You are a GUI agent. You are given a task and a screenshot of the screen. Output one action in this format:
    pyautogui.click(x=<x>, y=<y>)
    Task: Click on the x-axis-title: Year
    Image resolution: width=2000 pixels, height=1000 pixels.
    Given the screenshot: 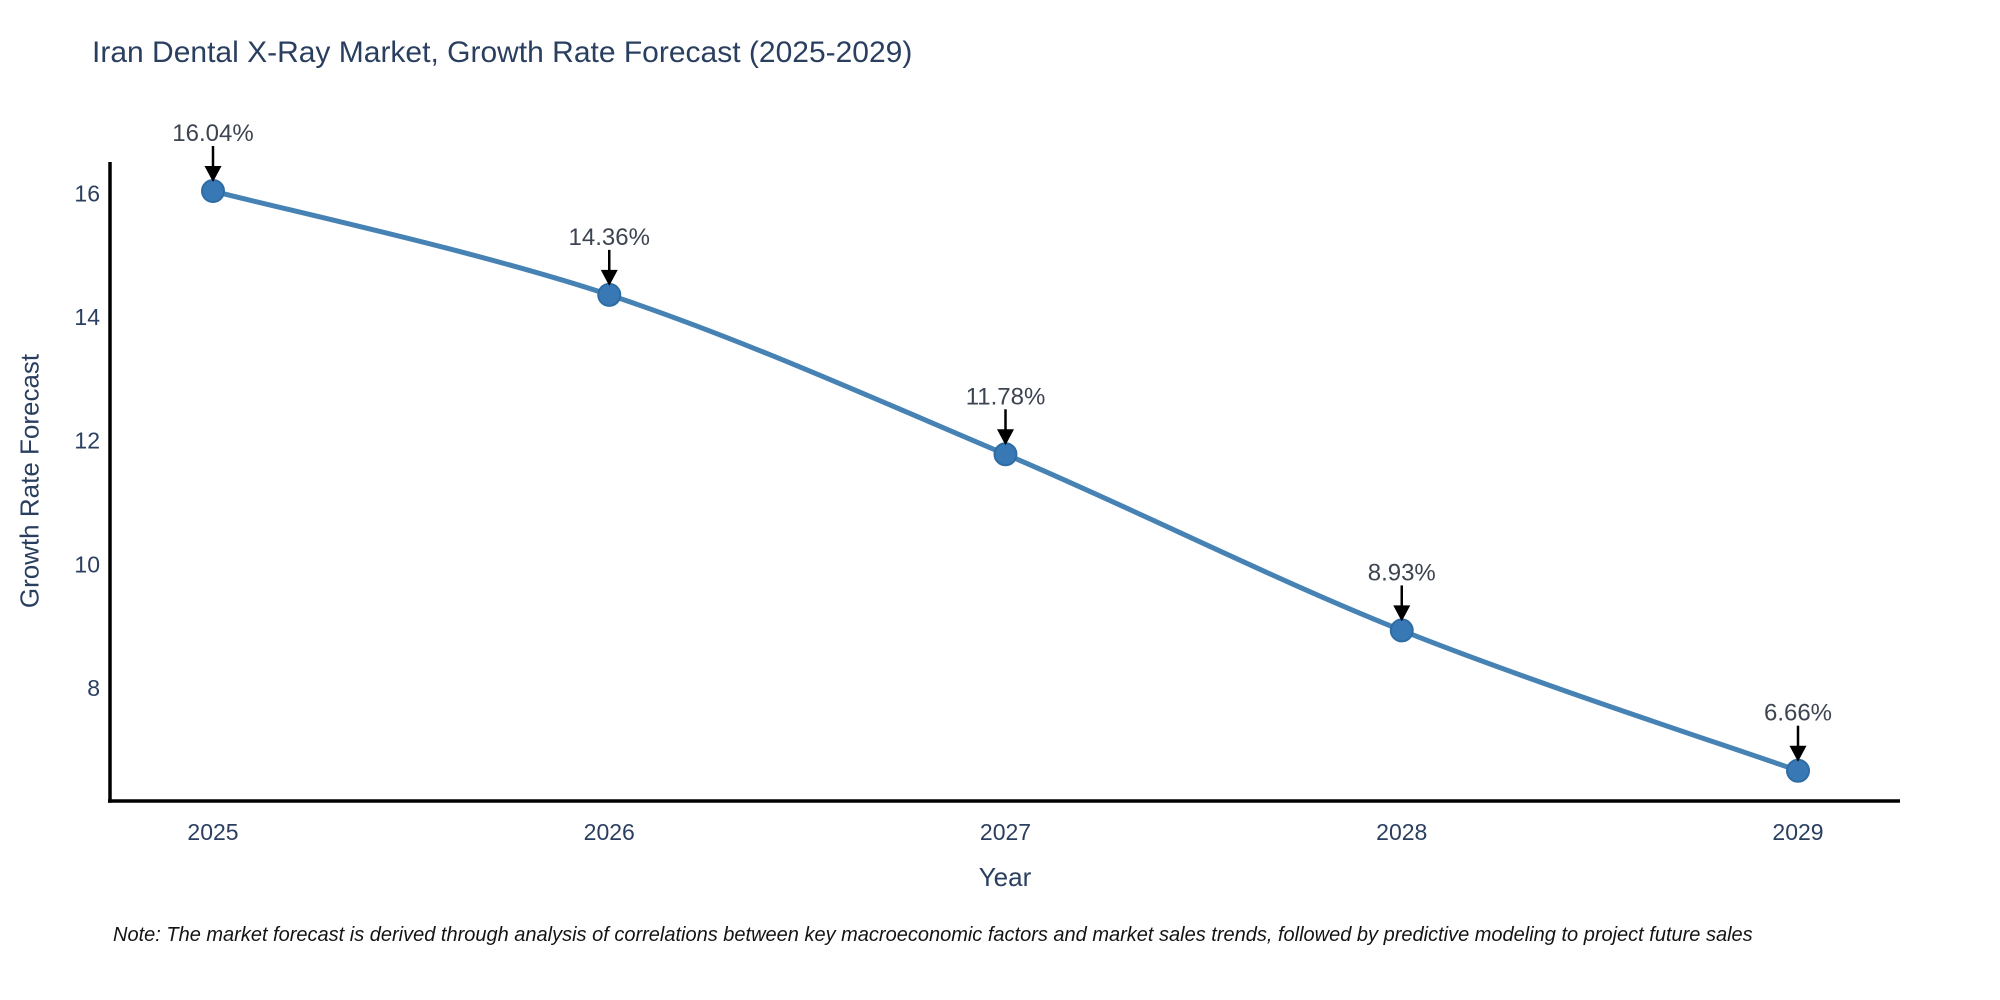 What is the action you would take?
    pyautogui.click(x=1005, y=877)
    